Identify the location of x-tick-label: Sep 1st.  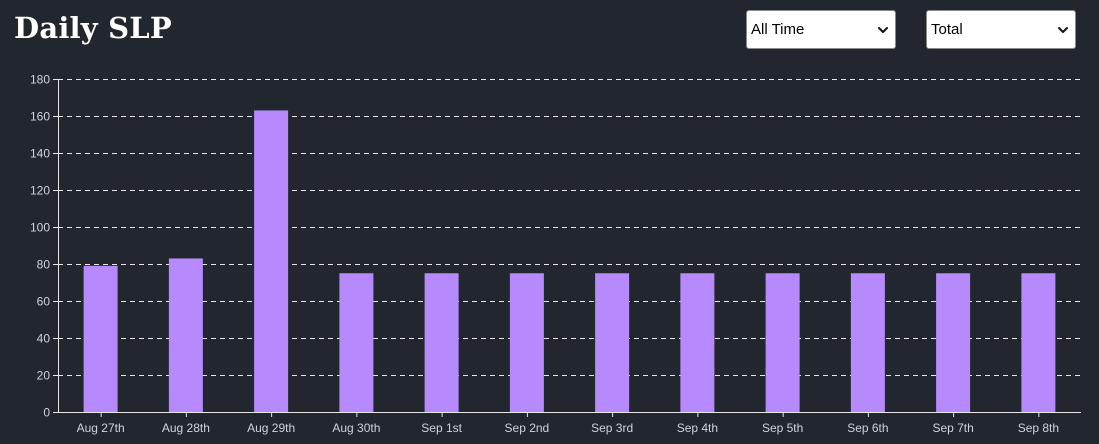
(441, 428).